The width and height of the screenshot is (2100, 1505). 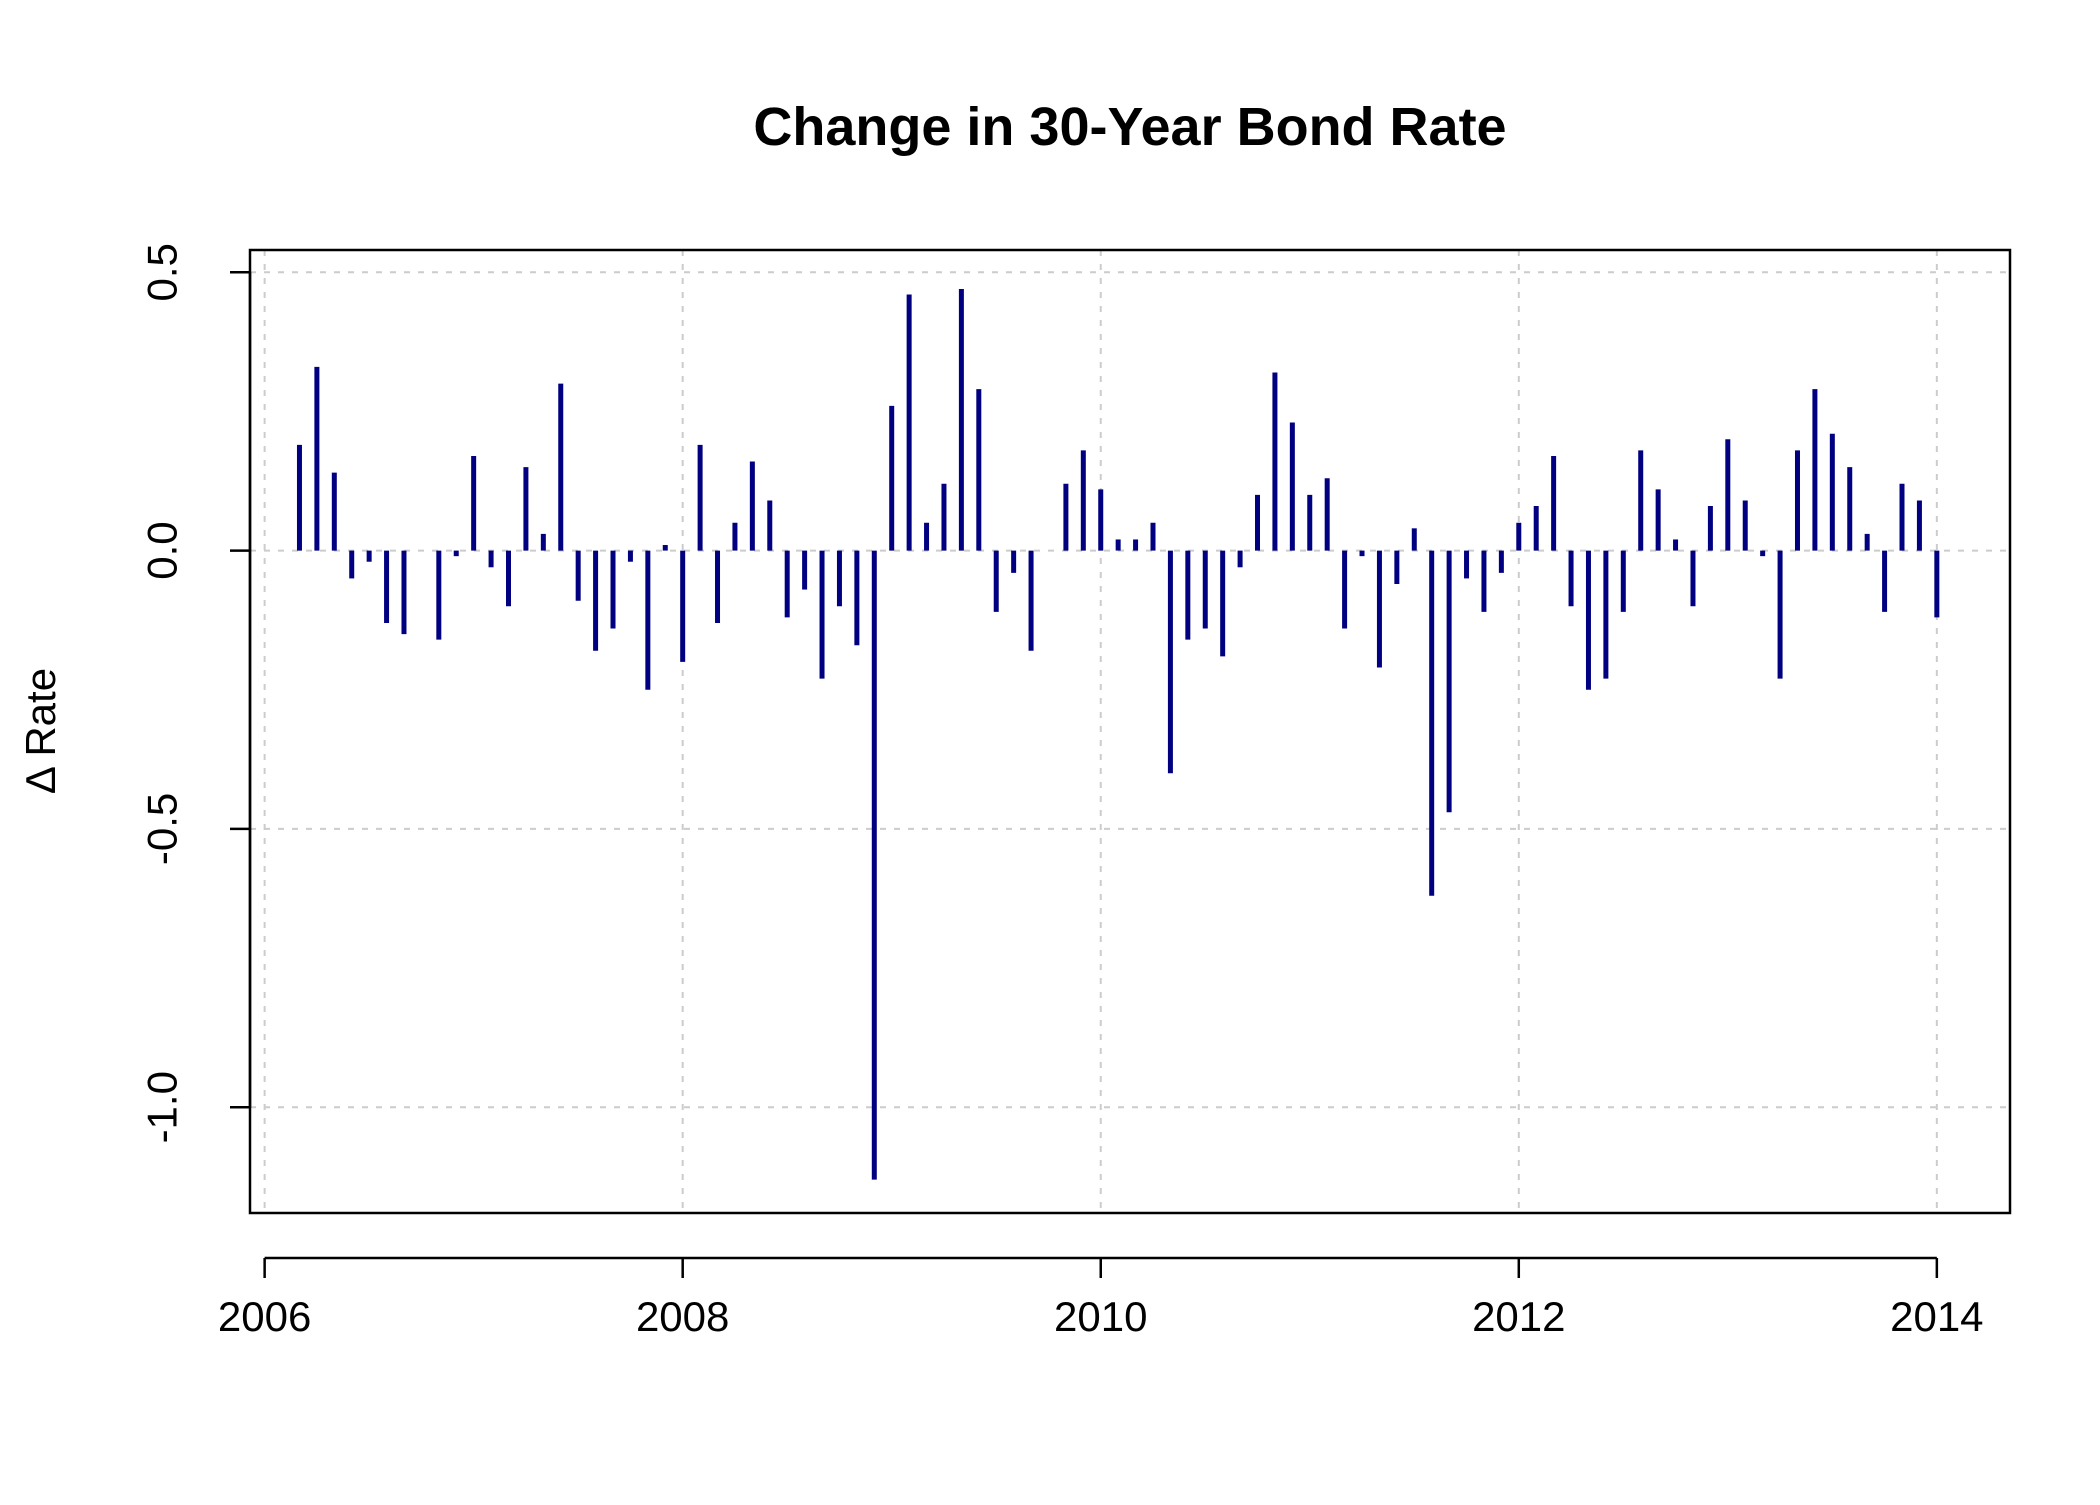 What do you see at coordinates (264, 1316) in the screenshot?
I see `x-tick-label: 2006` at bounding box center [264, 1316].